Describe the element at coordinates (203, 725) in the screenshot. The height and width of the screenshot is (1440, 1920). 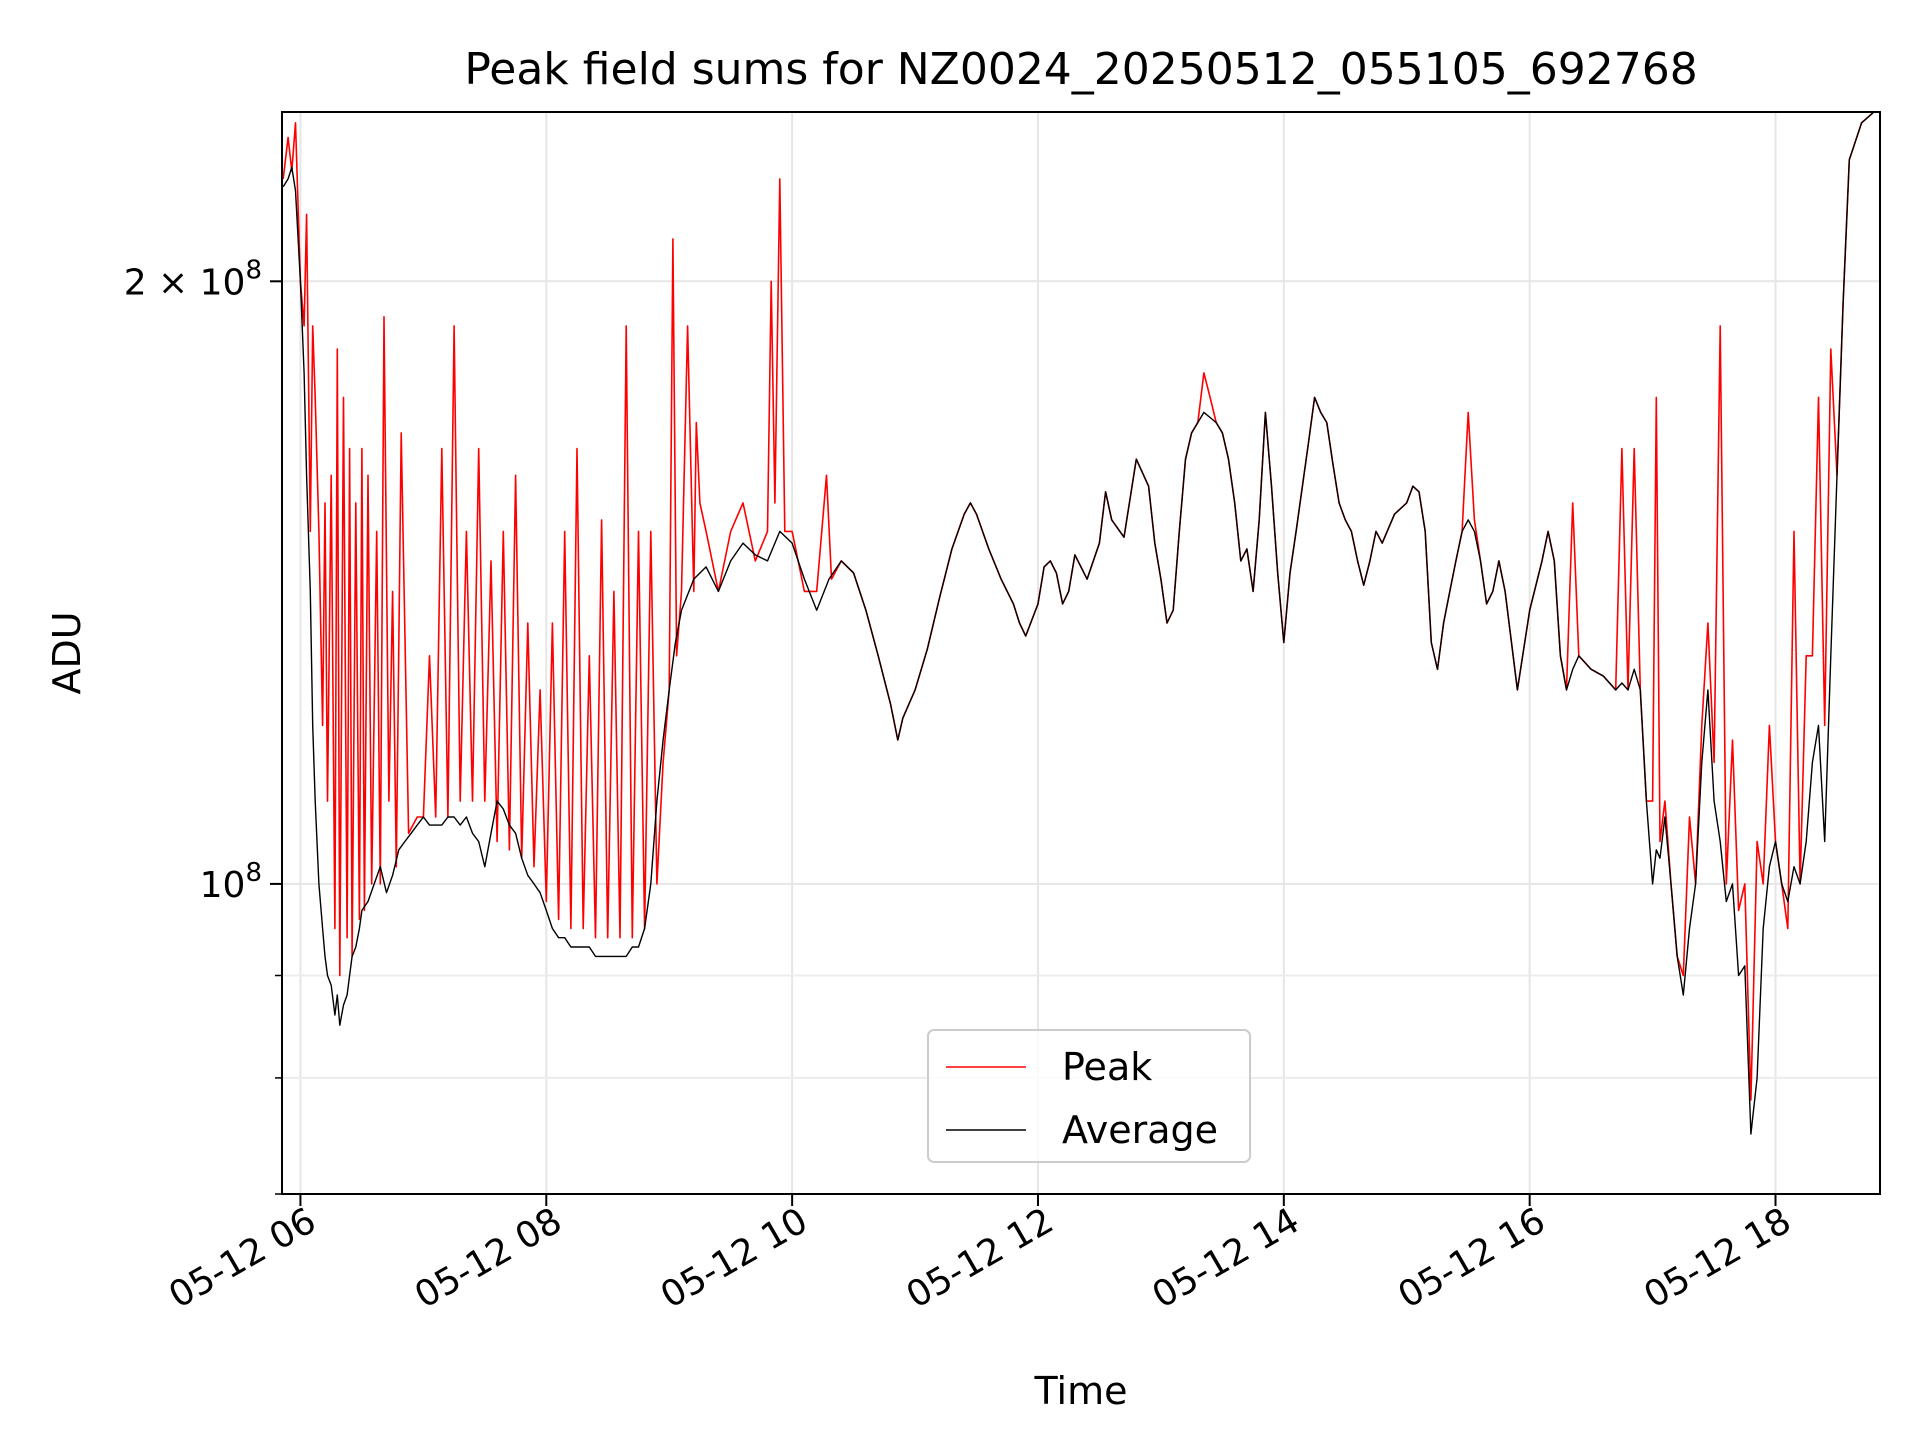
I see `y-axis: 108 2 × 108` at that location.